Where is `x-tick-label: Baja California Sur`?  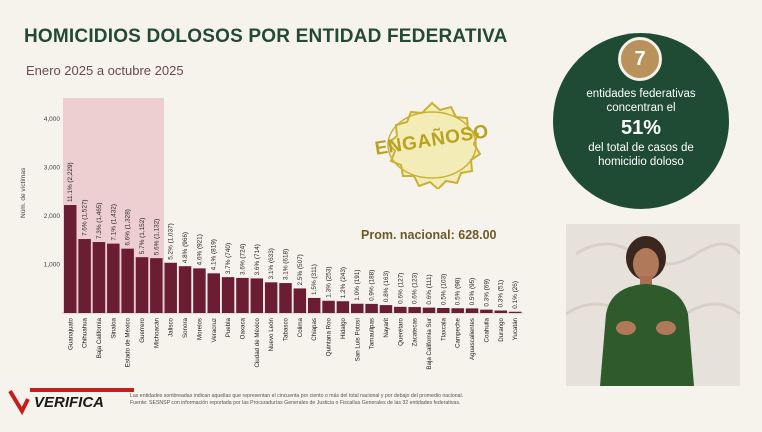
x-tick-label: Baja California Sur is located at coordinates (429, 344).